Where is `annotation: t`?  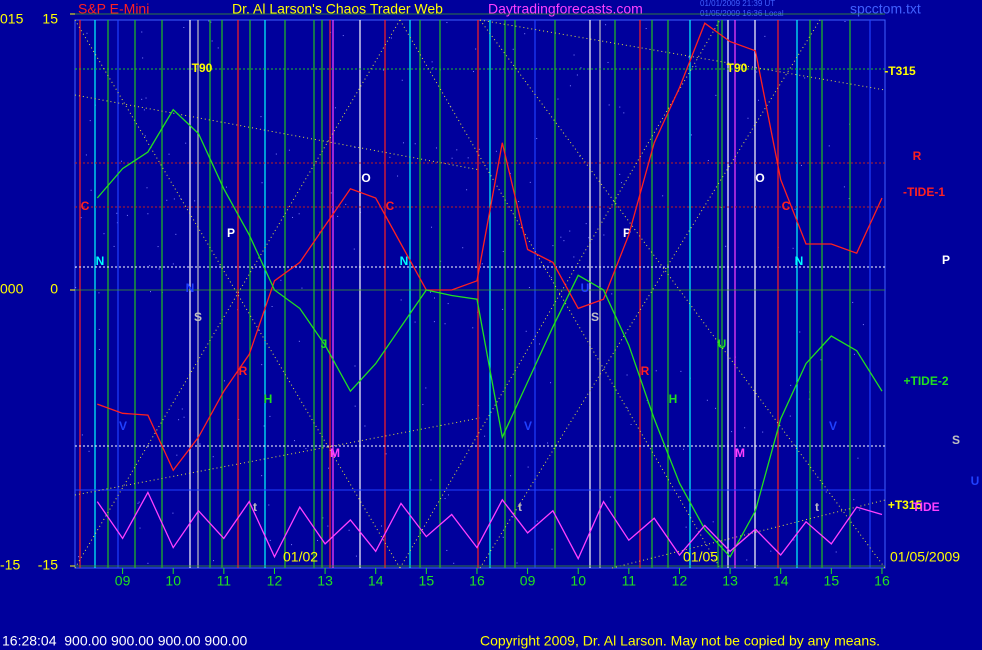 annotation: t is located at coordinates (520, 507).